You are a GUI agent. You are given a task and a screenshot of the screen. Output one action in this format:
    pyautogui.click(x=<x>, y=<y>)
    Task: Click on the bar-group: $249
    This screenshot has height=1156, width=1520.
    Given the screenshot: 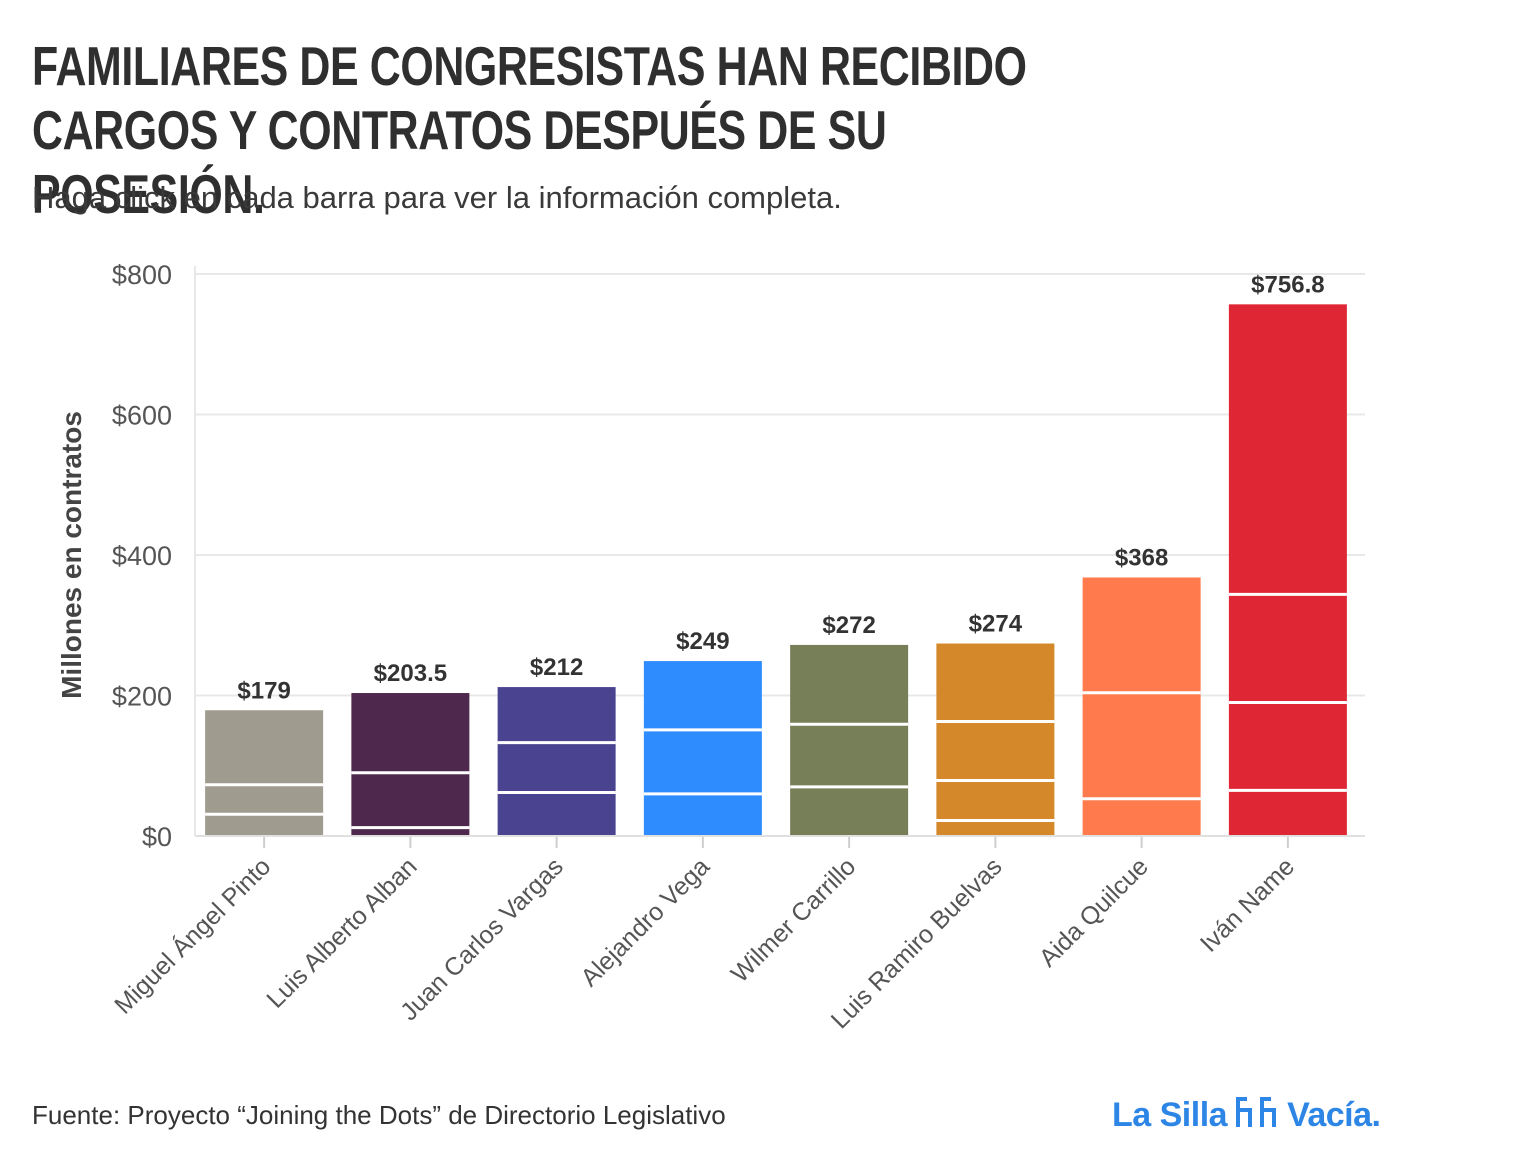 What is the action you would take?
    pyautogui.click(x=702, y=732)
    